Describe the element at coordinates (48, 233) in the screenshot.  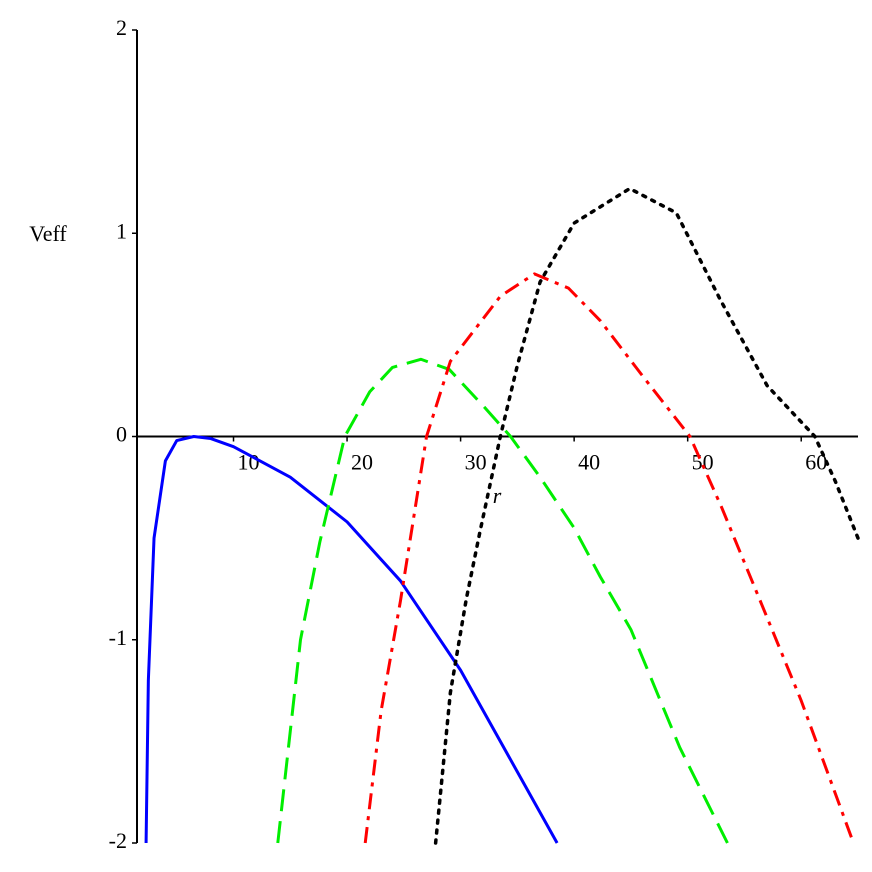
I see `y-axis-label: Veff` at that location.